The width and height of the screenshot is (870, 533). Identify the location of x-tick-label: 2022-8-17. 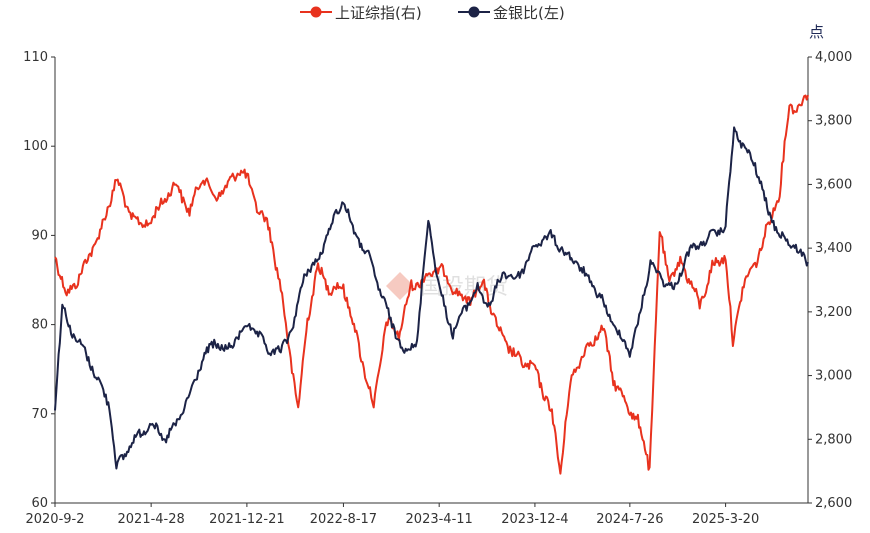
(343, 519).